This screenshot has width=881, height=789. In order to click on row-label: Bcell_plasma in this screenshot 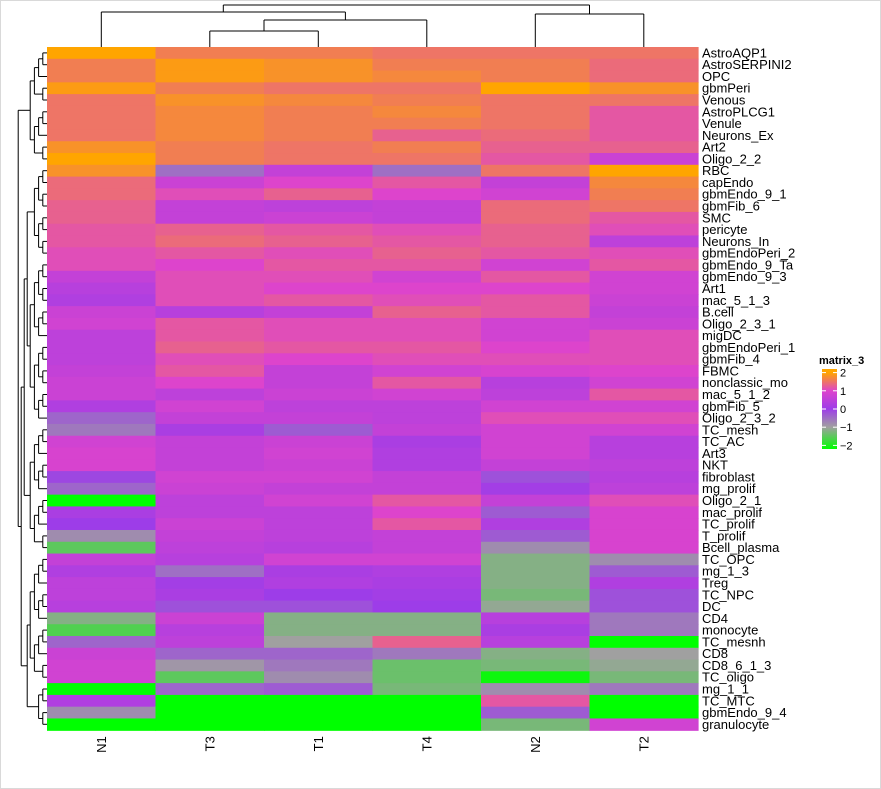, I will do `click(741, 547)`.